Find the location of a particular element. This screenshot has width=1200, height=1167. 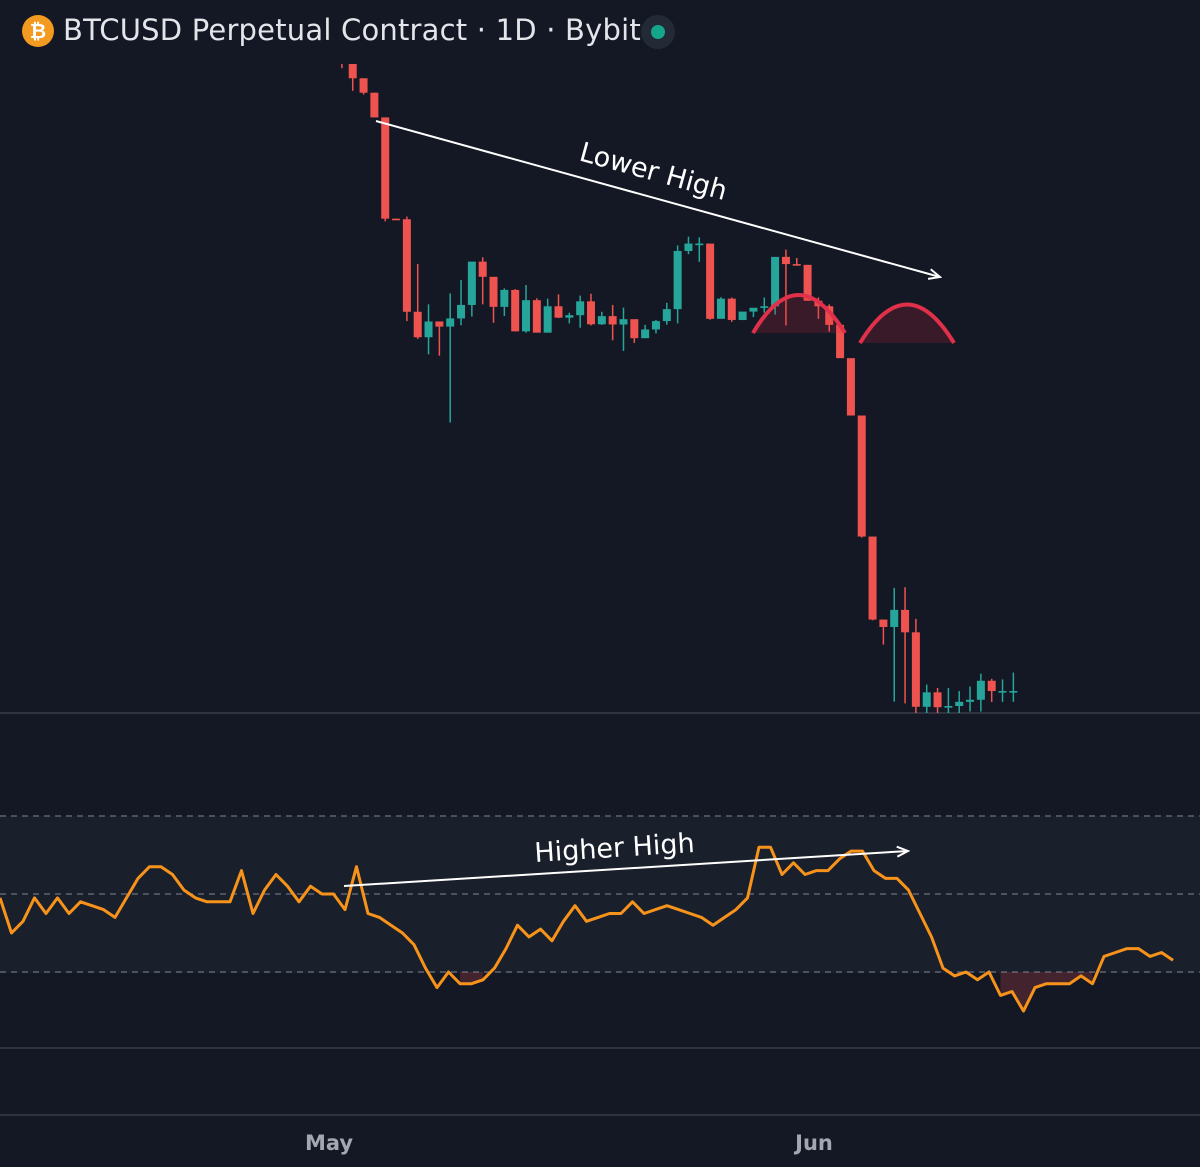

rsi-oversold-fill is located at coordinates (1046, 991).